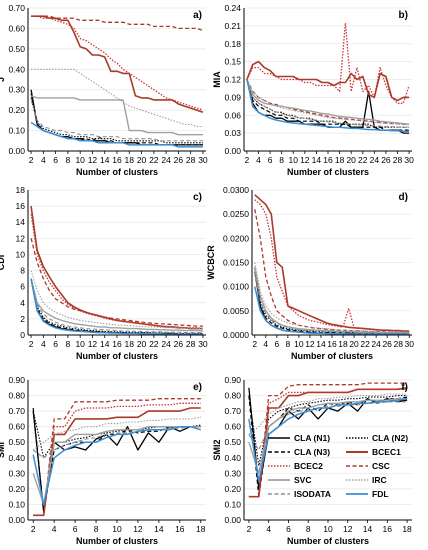  Describe the element at coordinates (236, 263) in the screenshot. I see `y-tick-label: 0.0150` at that location.